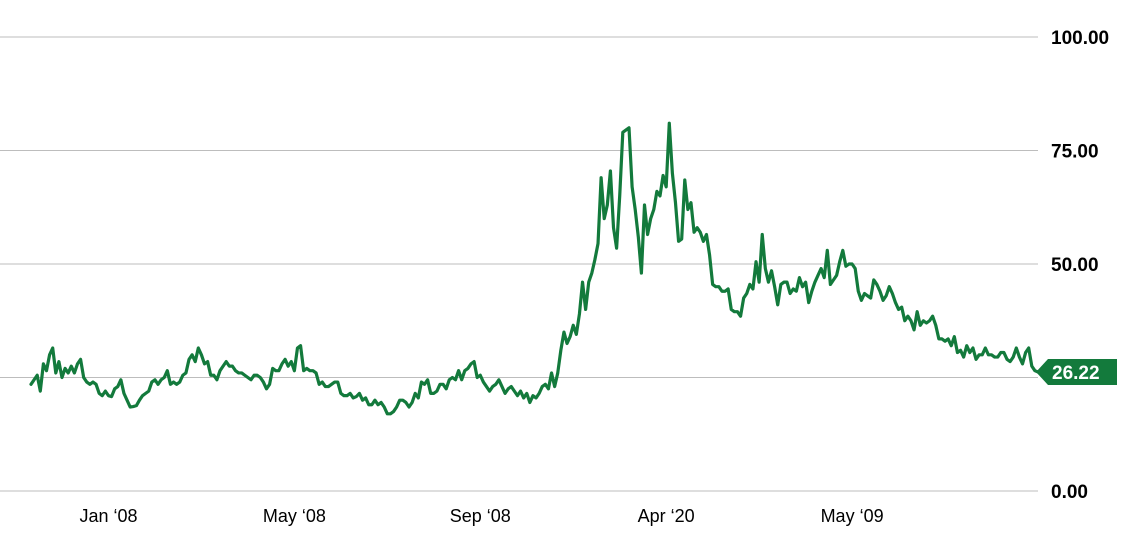 The height and width of the screenshot is (551, 1125). Describe the element at coordinates (1069, 492) in the screenshot. I see `y-tick-label: 0.00` at that location.